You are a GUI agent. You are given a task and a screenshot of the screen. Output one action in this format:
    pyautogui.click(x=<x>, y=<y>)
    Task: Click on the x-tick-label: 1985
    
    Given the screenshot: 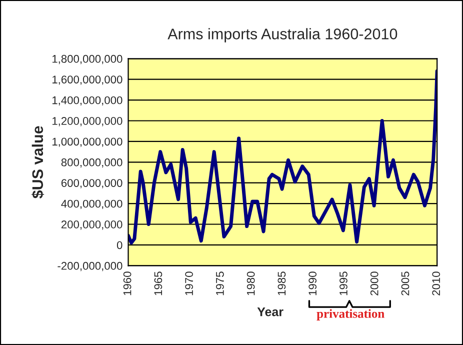 What is the action you would take?
    pyautogui.click(x=282, y=284)
    